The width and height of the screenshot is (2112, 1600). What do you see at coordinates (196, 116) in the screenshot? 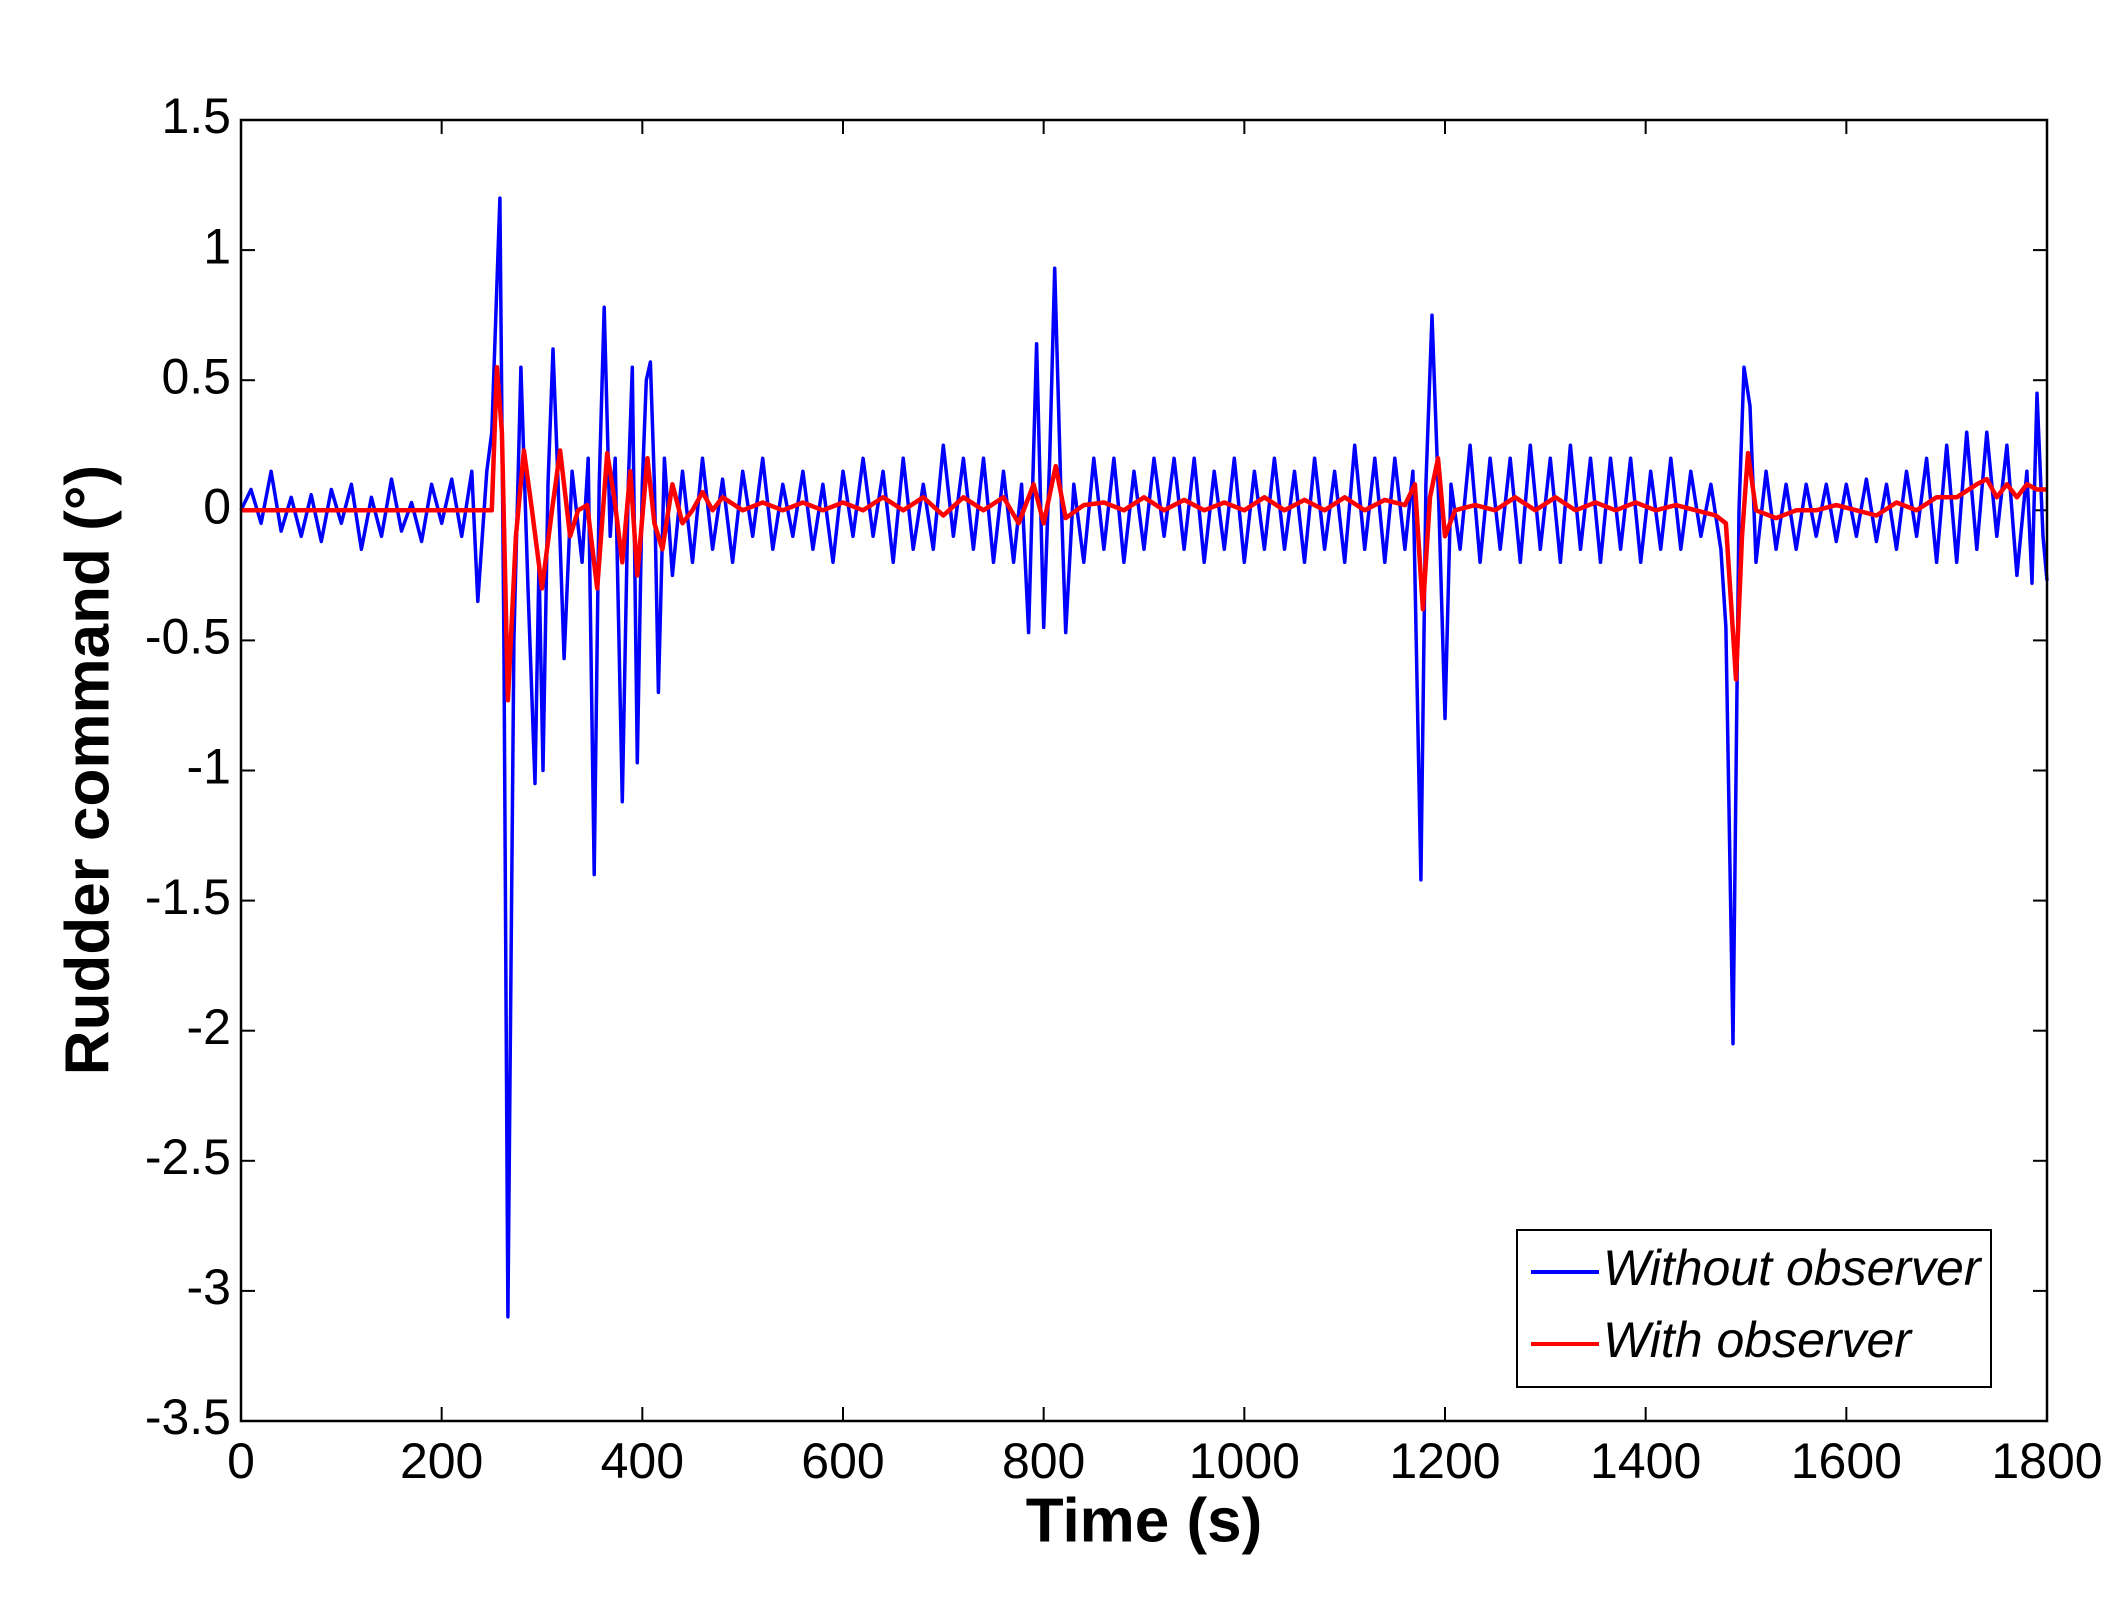
I see `y-tick-label: 1.5` at bounding box center [196, 116].